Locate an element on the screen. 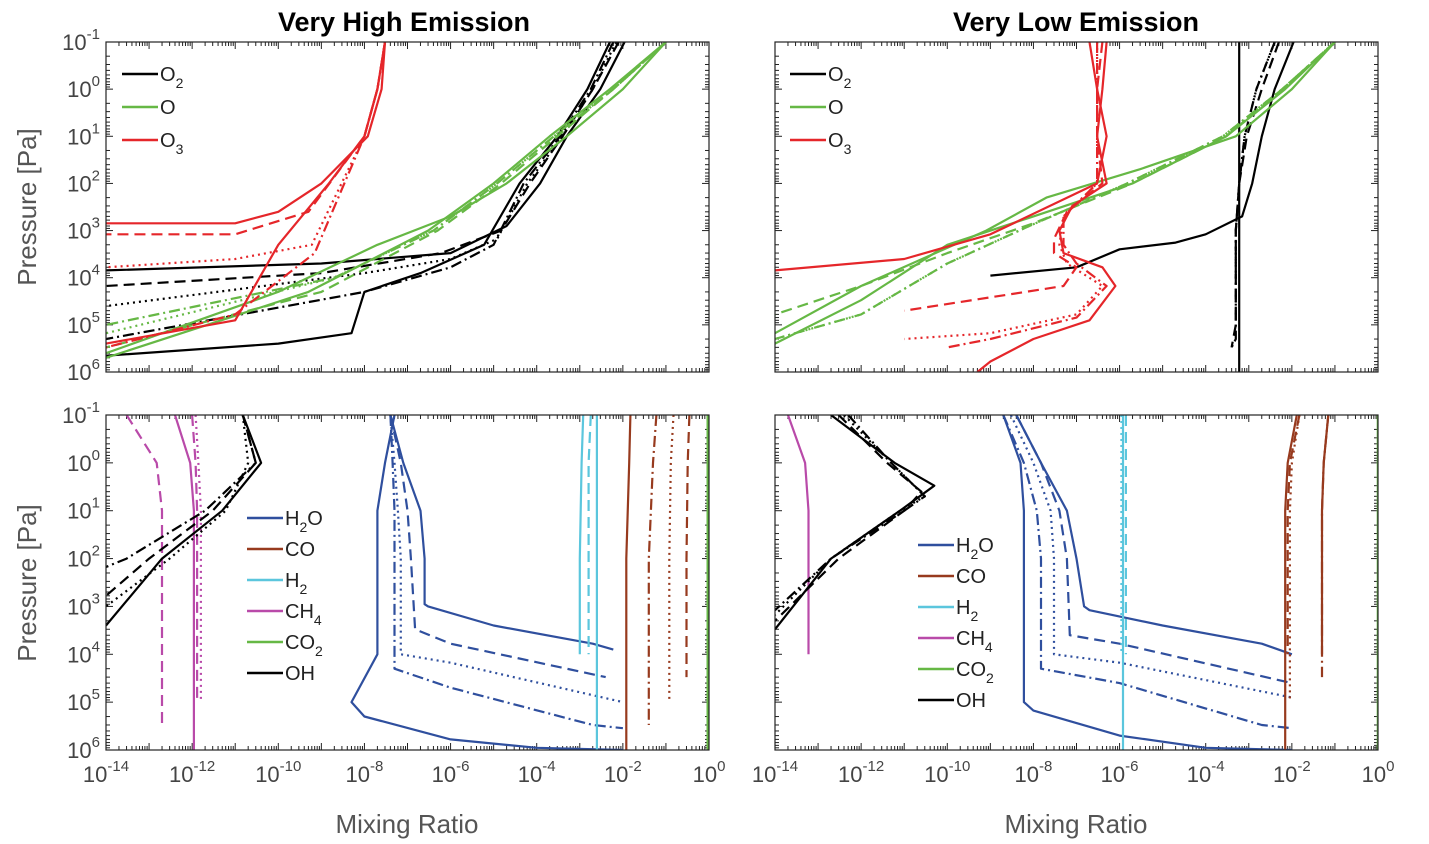 This screenshot has width=1429, height=844. legend-label: CO2 is located at coordinates (304, 645).